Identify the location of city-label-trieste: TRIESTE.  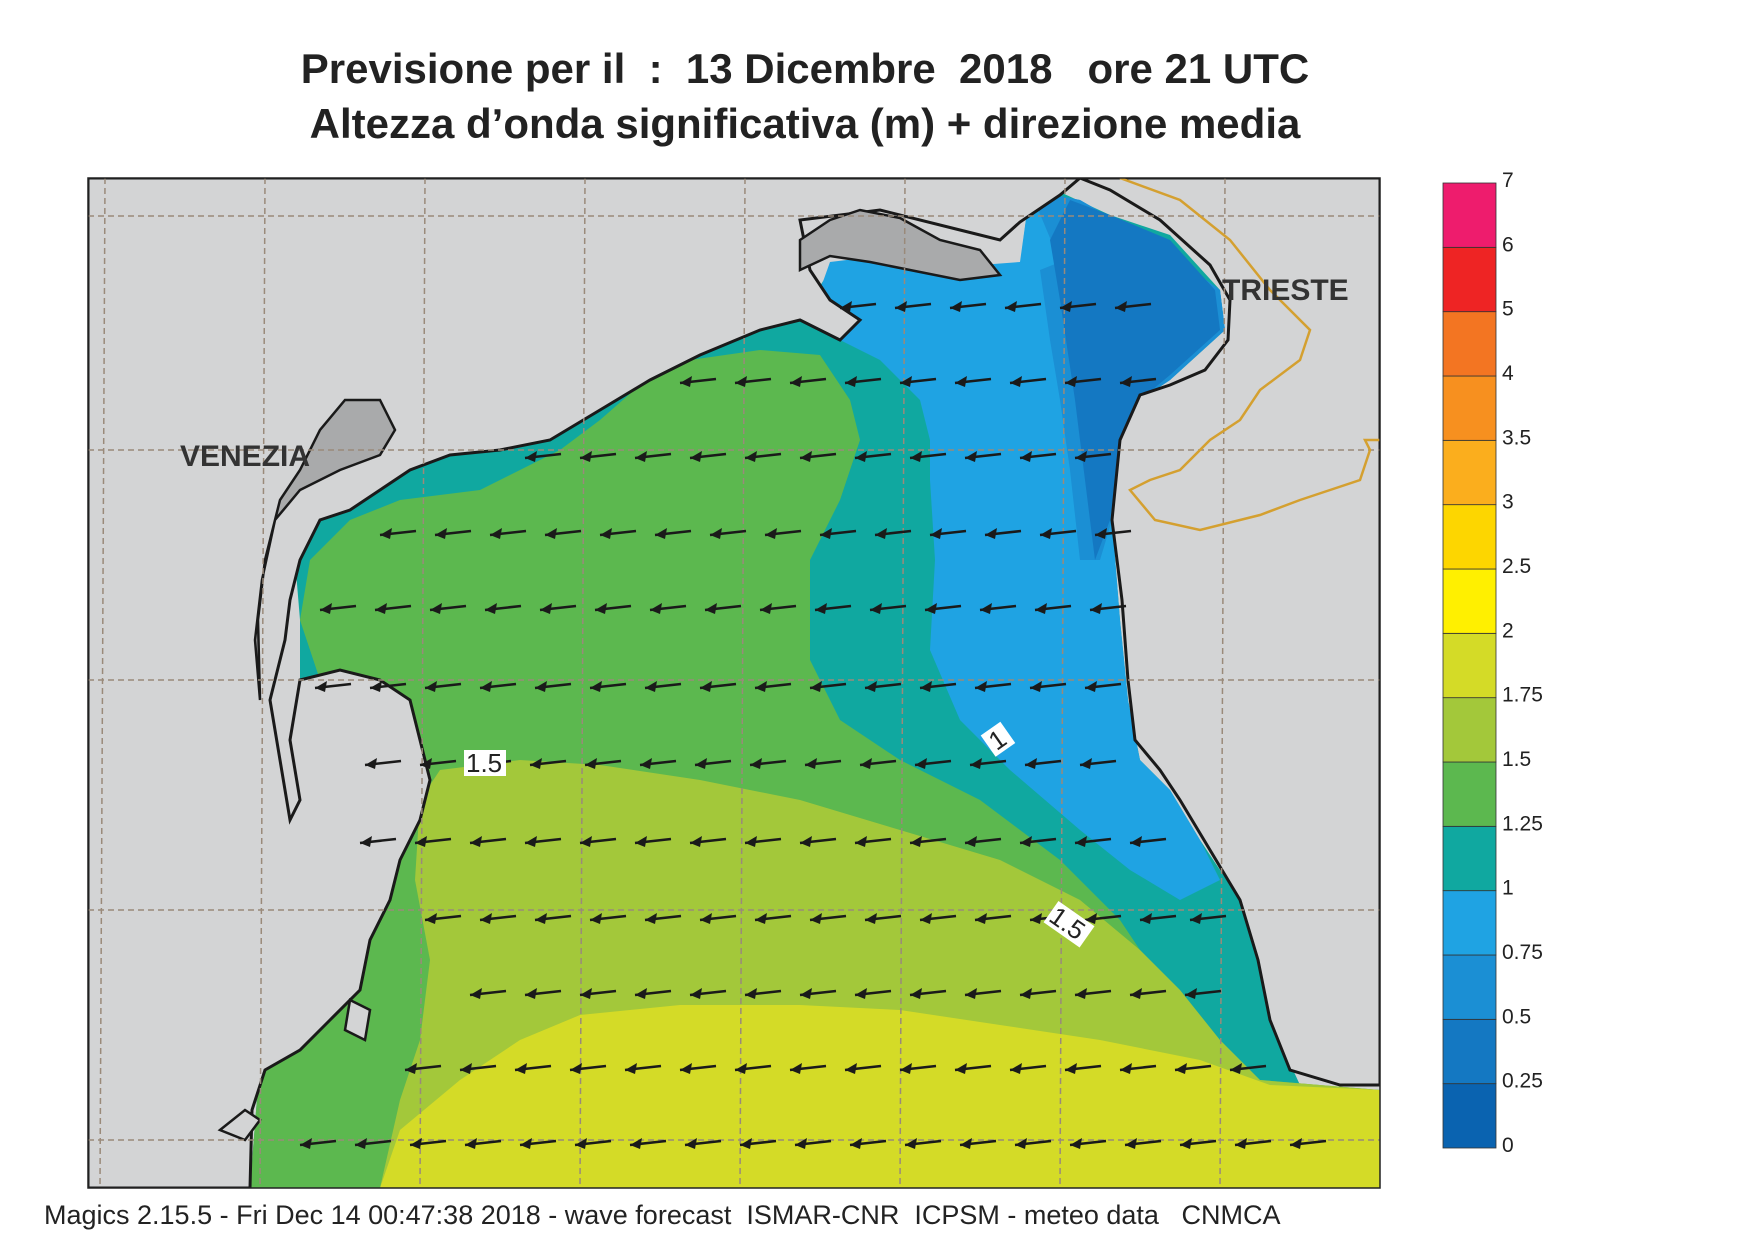
(1285, 290).